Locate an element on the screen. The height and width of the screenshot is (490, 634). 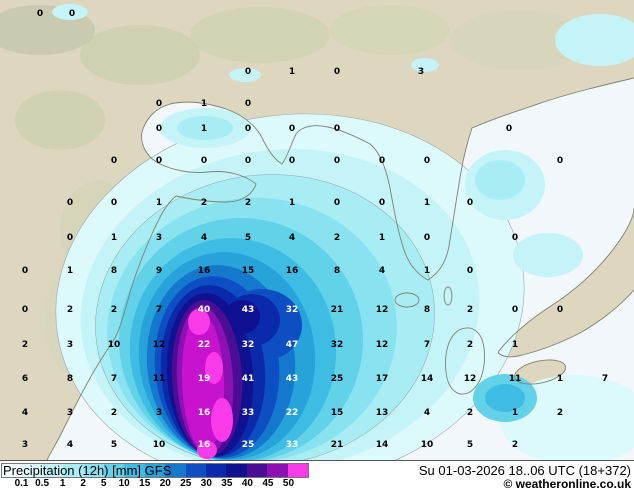
title-product: Precipitation (12h) is located at coordinates (56, 470).